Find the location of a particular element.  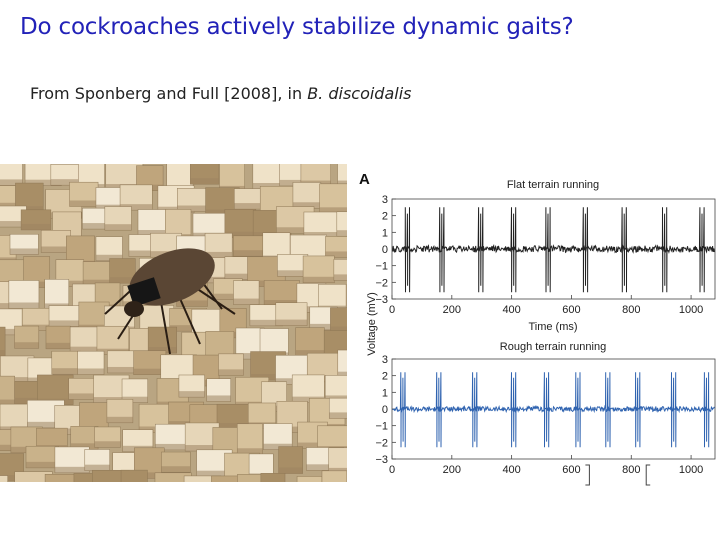

panel-label: A is located at coordinates (364, 179).